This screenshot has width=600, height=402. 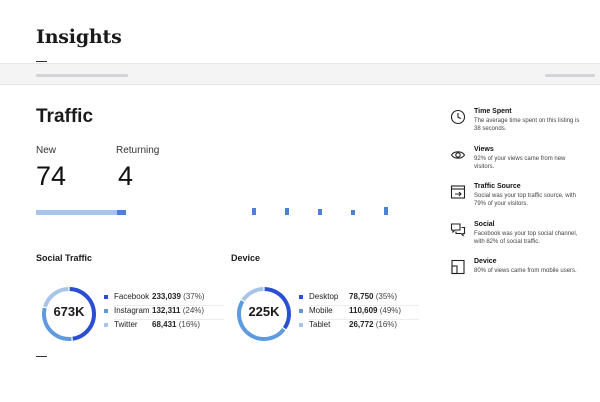 I want to click on device-title: Device, so click(x=246, y=258).